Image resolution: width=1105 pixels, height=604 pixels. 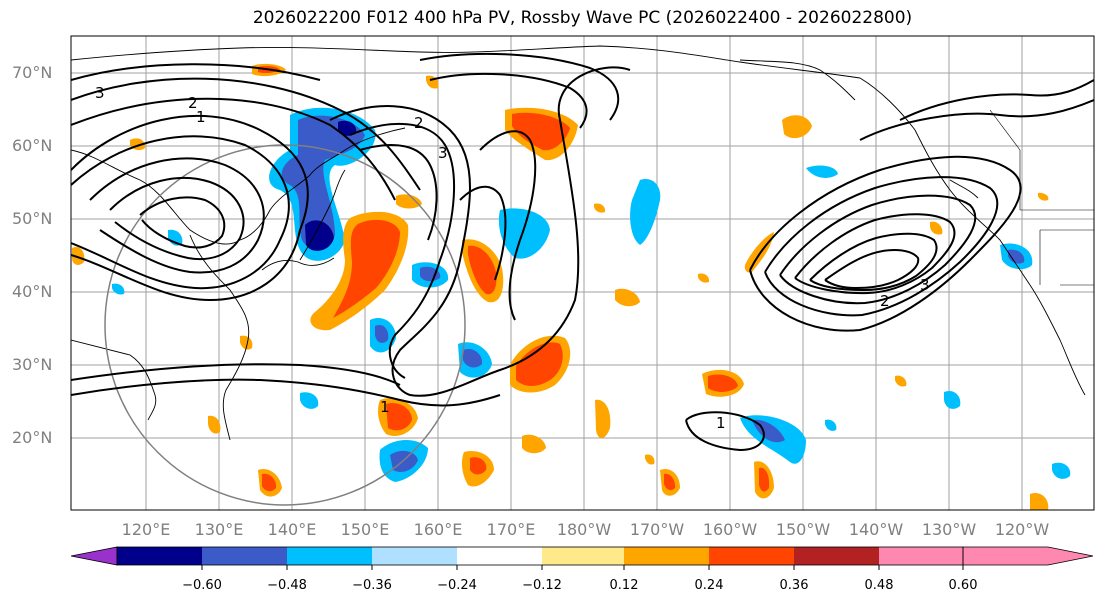 I want to click on lat-label: 40°N, so click(x=32, y=291).